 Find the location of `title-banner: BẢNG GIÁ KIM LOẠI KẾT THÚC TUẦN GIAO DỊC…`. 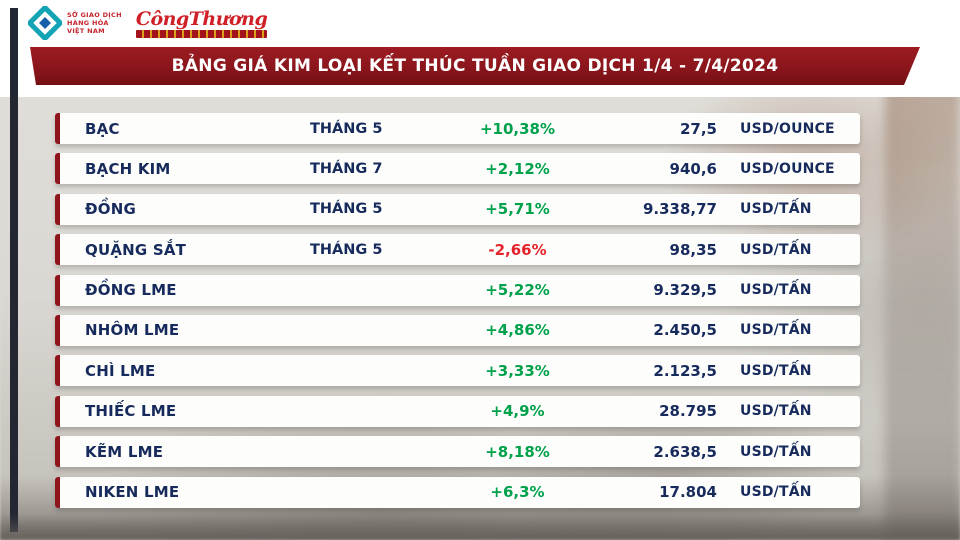

title-banner: BẢNG GIÁ KIM LOẠI KẾT THÚC TUẦN GIAO DỊC… is located at coordinates (475, 66).